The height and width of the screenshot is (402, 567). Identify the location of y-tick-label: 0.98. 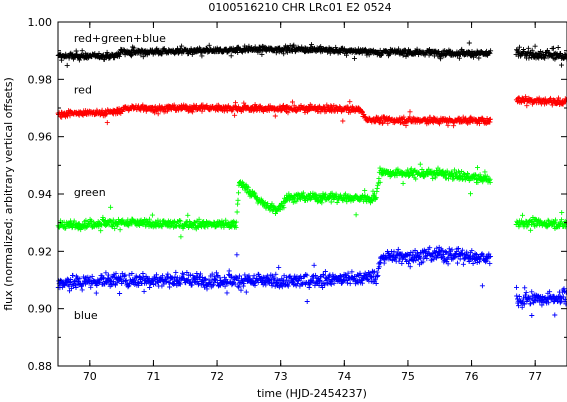
(40, 79).